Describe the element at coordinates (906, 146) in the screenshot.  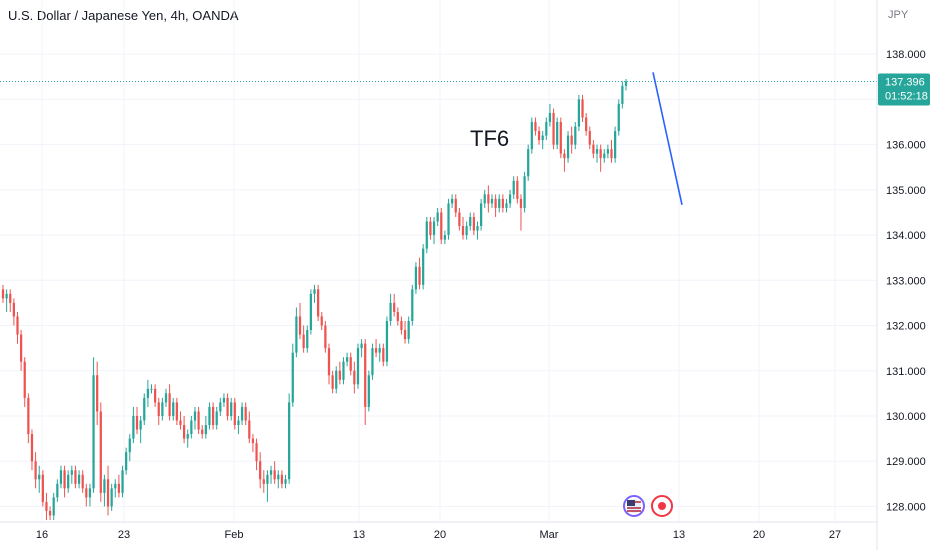
I see `price-tick-label: 136.000` at that location.